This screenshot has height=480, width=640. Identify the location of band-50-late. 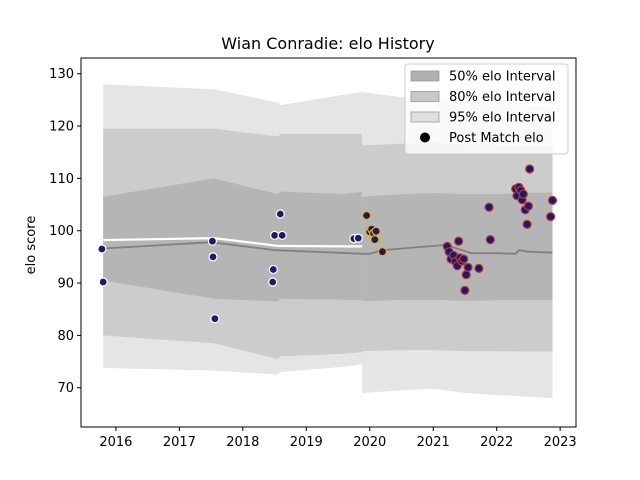
(457, 247).